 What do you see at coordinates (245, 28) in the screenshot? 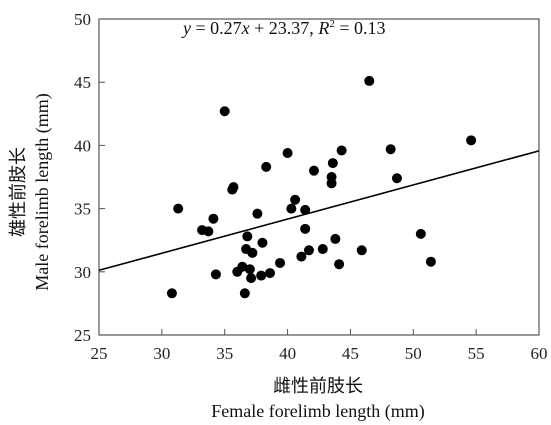
I see `equation-x-var: x` at bounding box center [245, 28].